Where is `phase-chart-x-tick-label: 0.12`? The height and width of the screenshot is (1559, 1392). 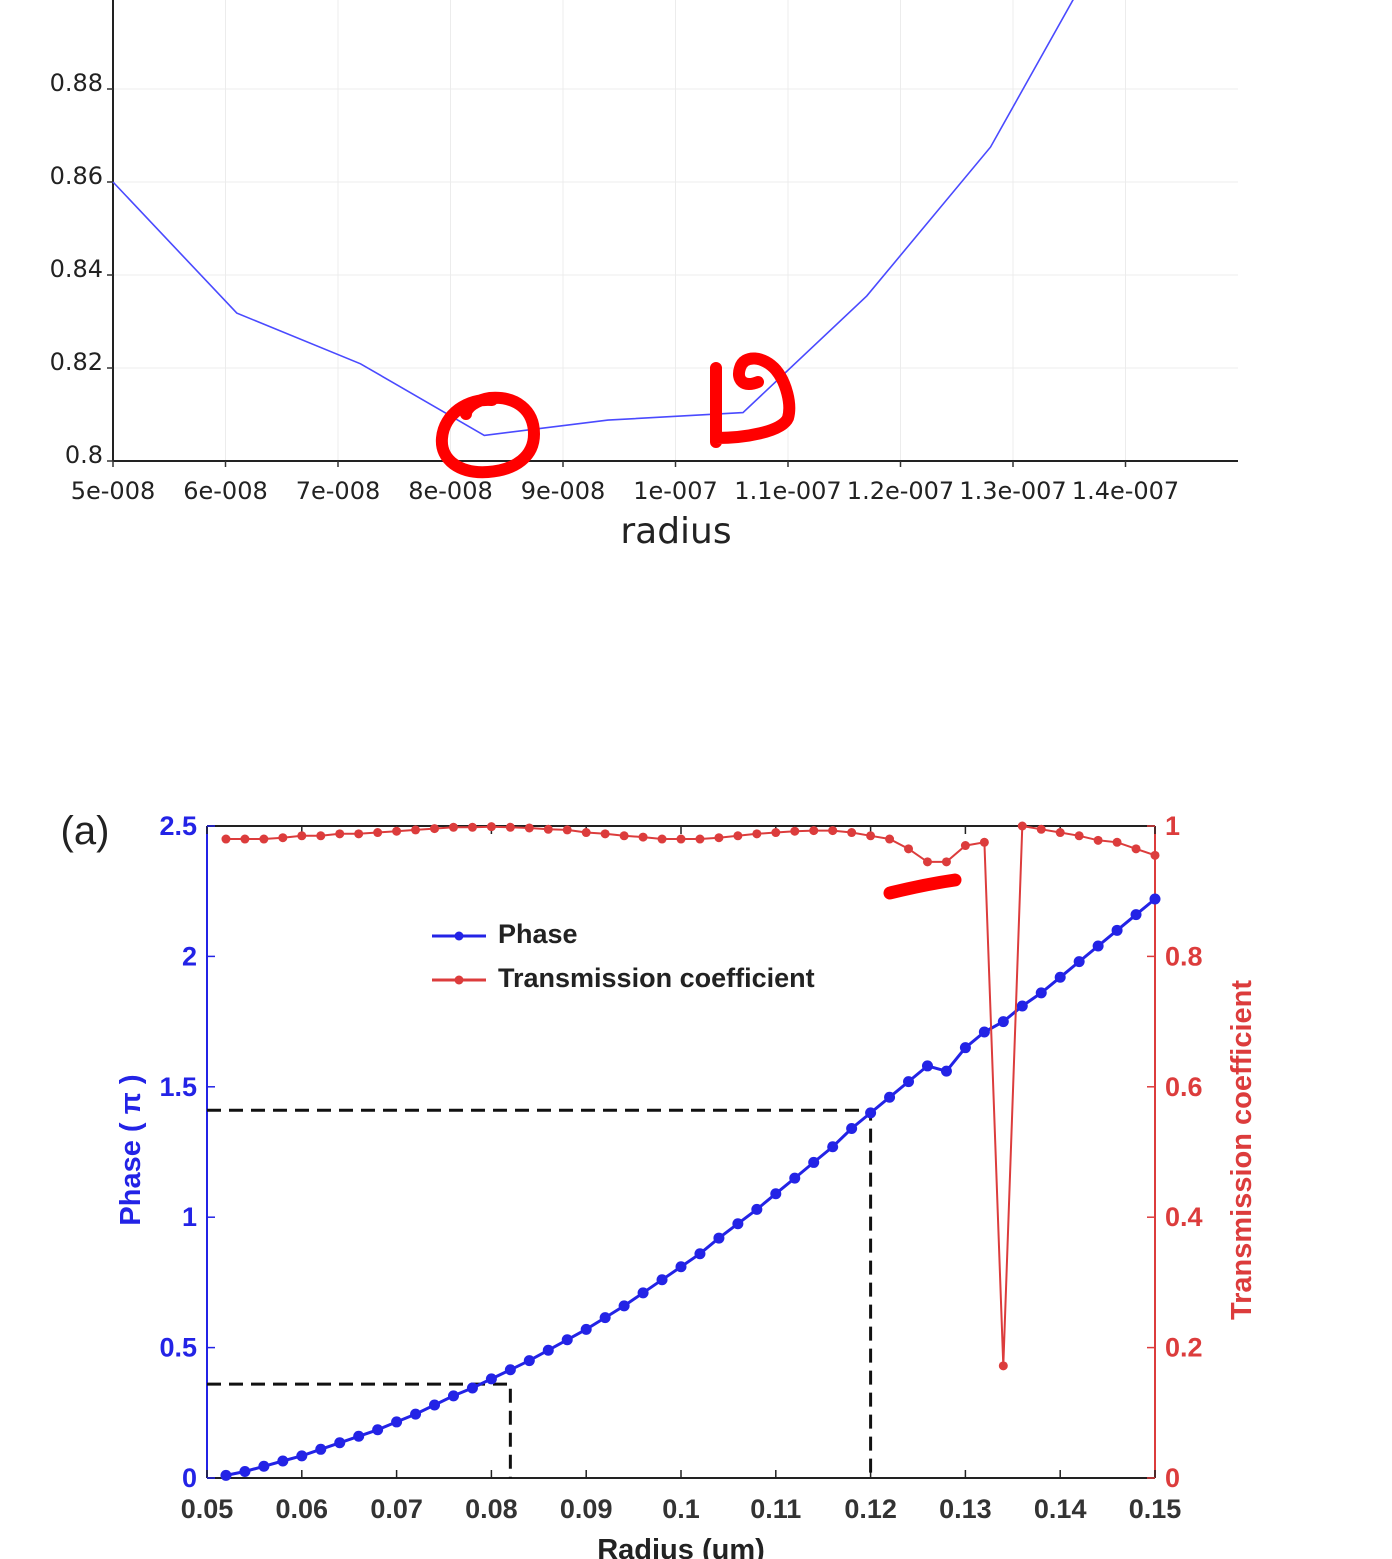
phase-chart-x-tick-label: 0.12 is located at coordinates (870, 1509).